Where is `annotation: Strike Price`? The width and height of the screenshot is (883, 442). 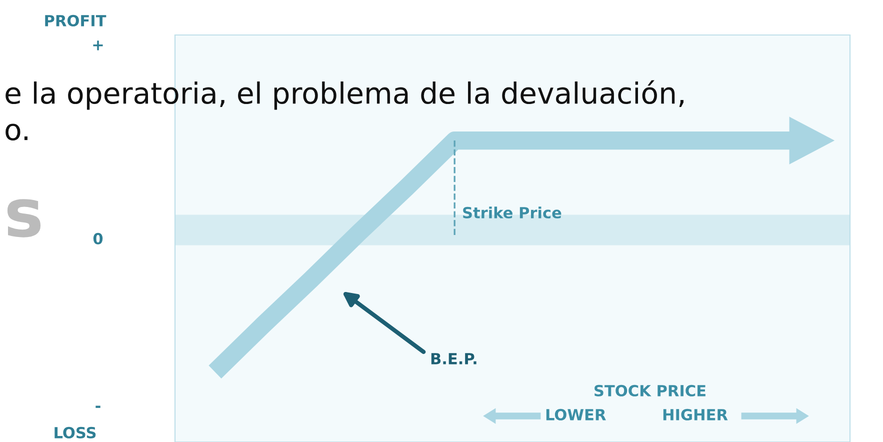
annotation: Strike Price is located at coordinates (512, 212).